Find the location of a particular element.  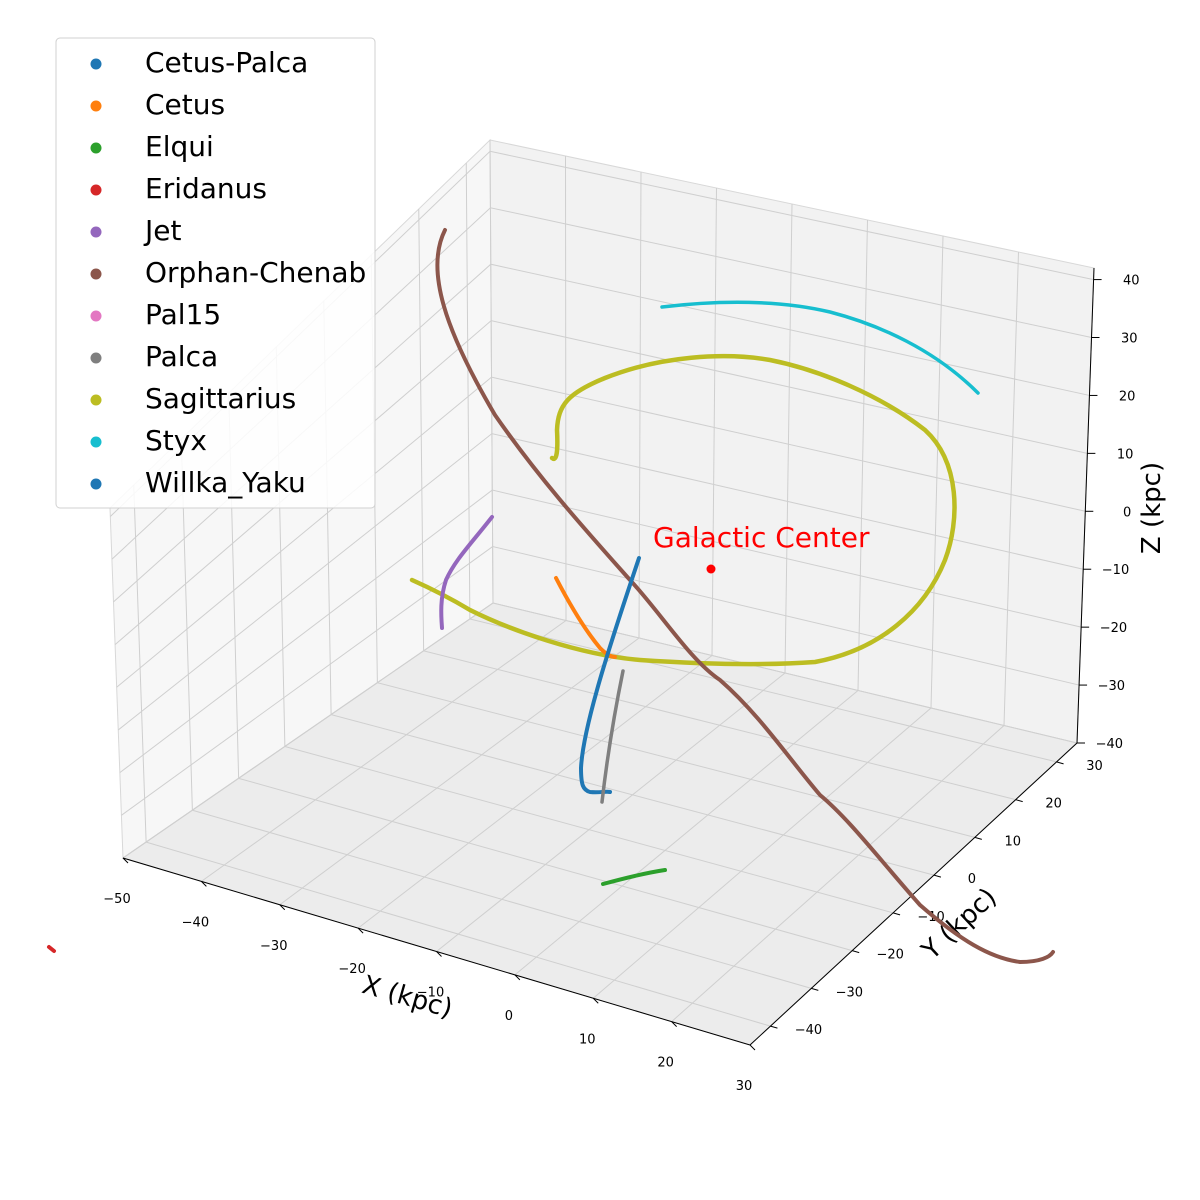

legend-label: Jet is located at coordinates (162, 230).